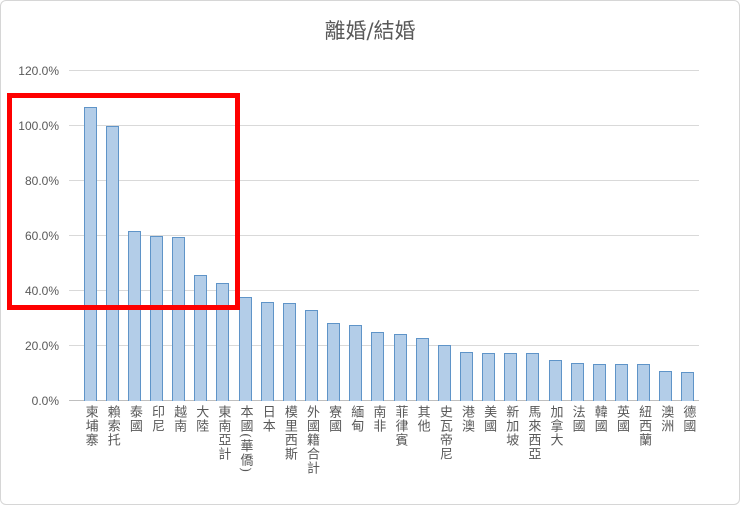 Image resolution: width=740 pixels, height=505 pixels. Describe the element at coordinates (38, 126) in the screenshot. I see `y-axis-tick-label: 100.0%` at that location.